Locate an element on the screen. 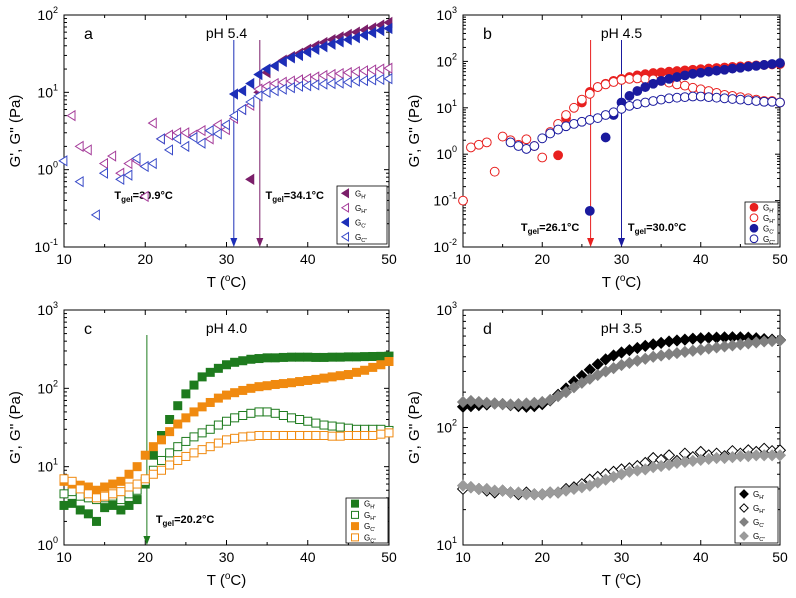 The image size is (796, 598). tgel-arrow-head is located at coordinates (147, 540).